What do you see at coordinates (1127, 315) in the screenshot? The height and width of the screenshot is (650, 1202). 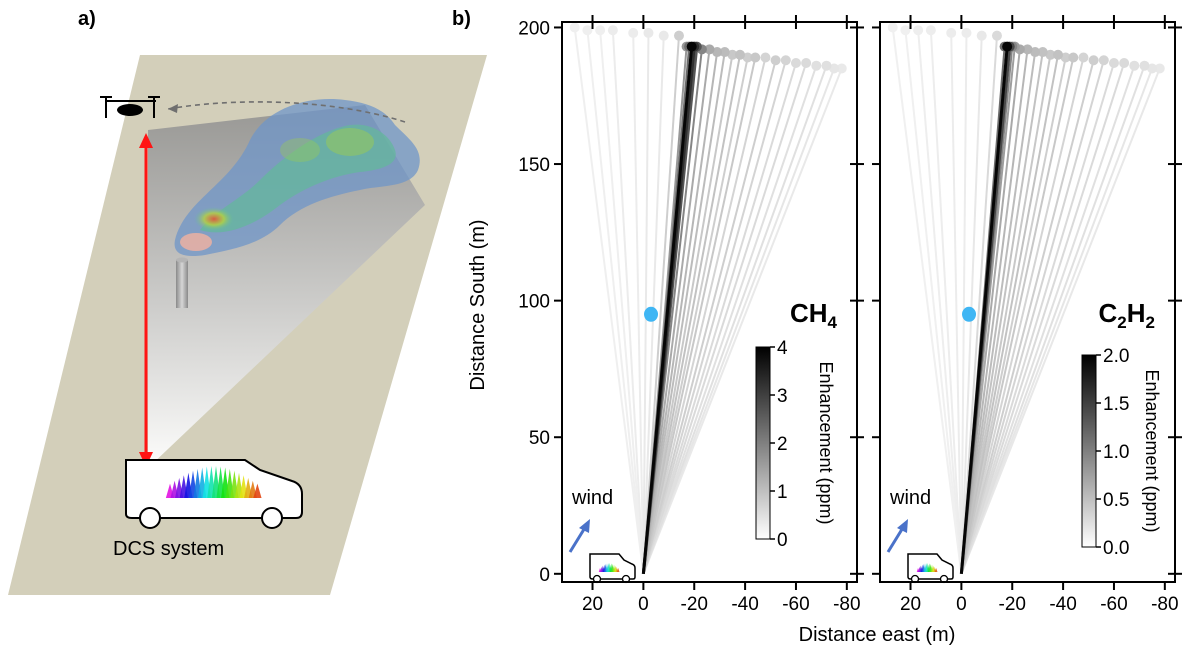 I see `c2h2-gas-label: C2H2` at bounding box center [1127, 315].